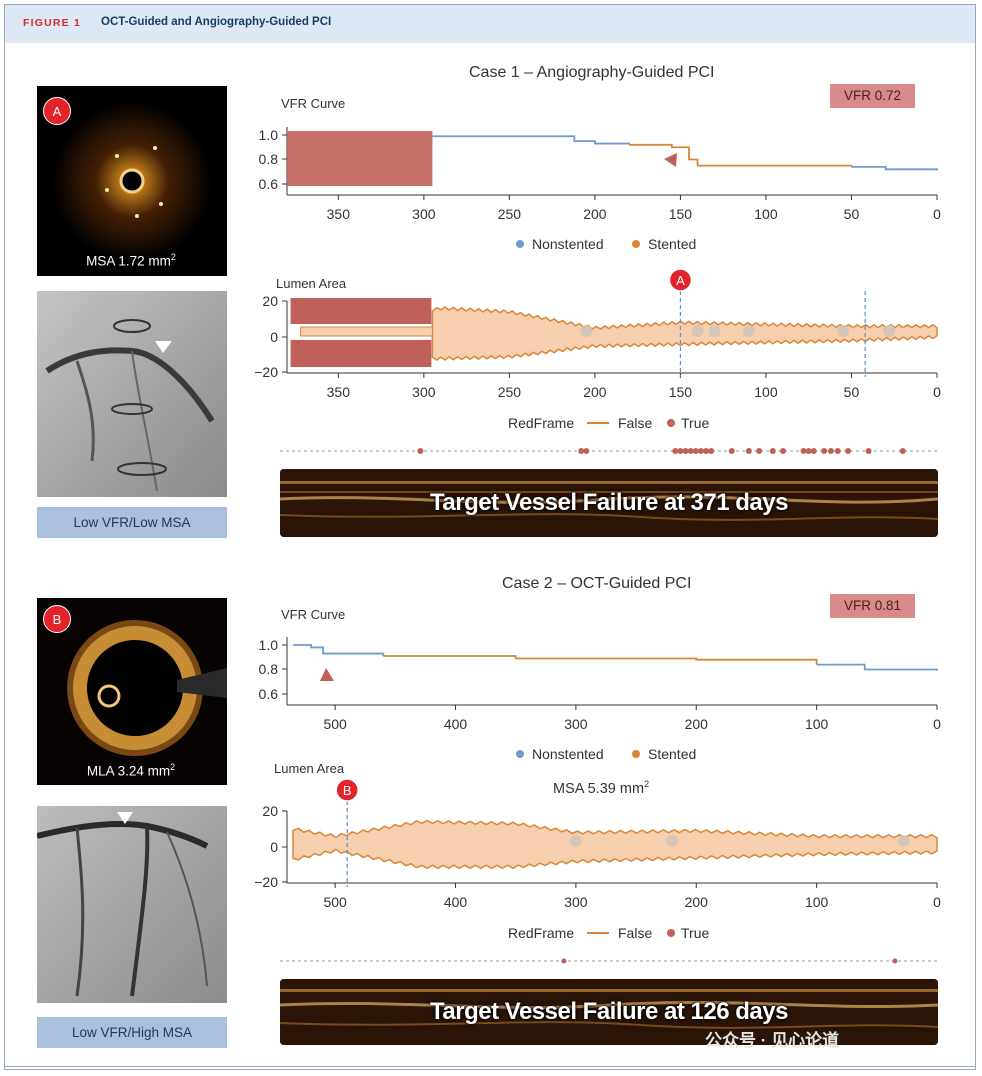  I want to click on case2-oct-pullback, so click(609, 1012).